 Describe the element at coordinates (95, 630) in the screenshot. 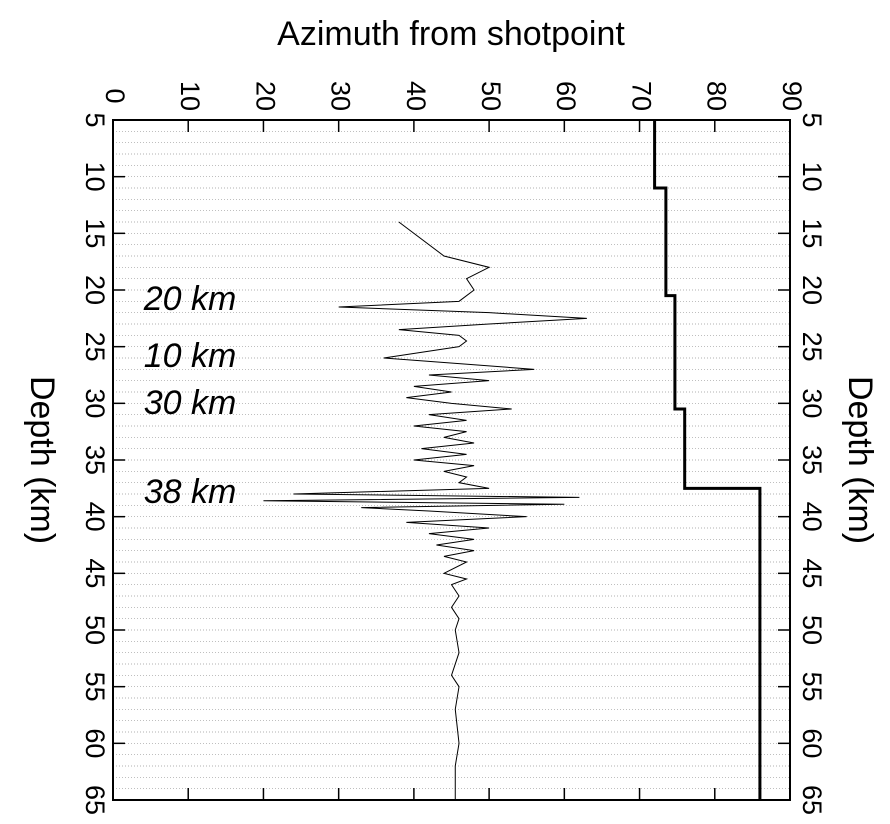

I see `y-tick-label: 50` at that location.